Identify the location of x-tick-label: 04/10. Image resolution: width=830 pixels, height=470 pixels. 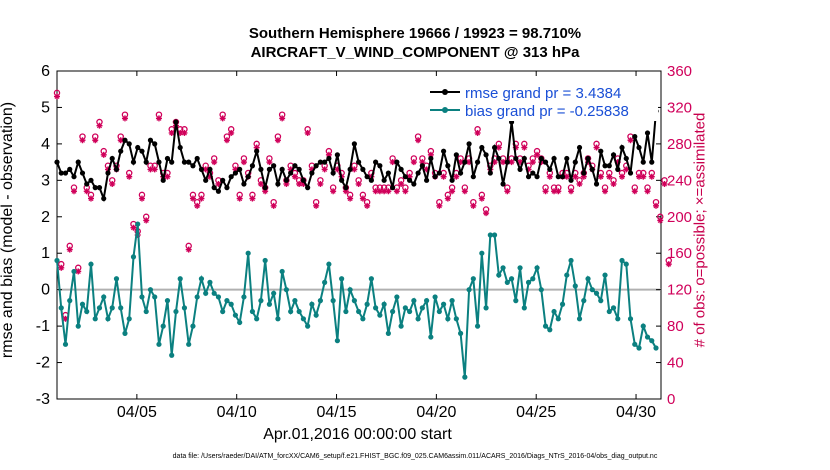
(237, 412).